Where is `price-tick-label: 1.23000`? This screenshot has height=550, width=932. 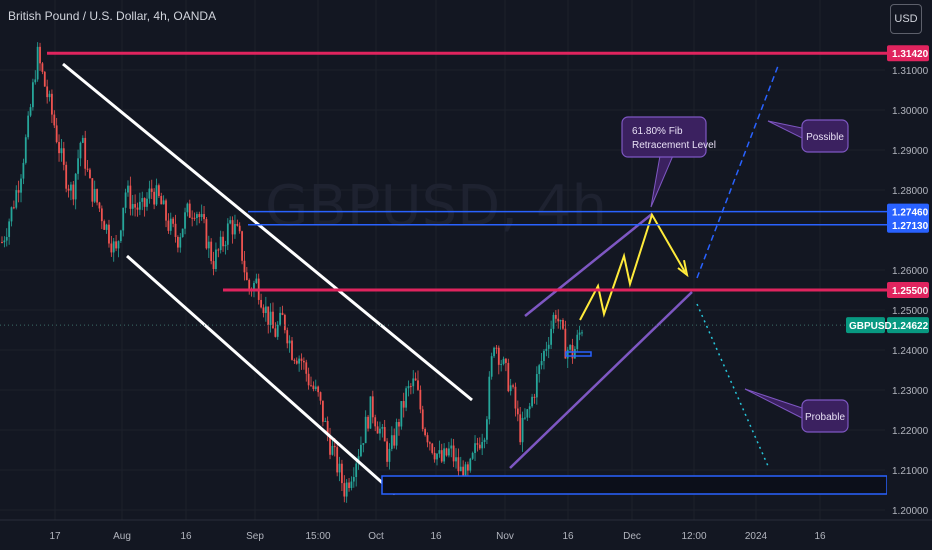
price-tick-label: 1.23000 is located at coordinates (910, 391).